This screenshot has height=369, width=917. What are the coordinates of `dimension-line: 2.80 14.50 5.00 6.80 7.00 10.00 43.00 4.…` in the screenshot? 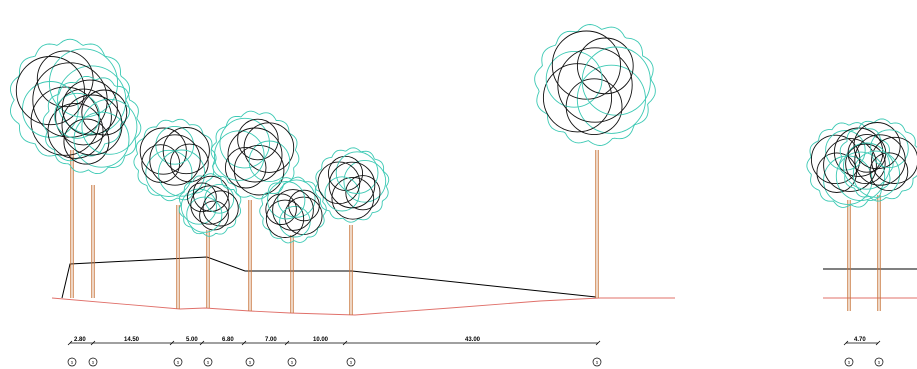 It's located at (474, 341).